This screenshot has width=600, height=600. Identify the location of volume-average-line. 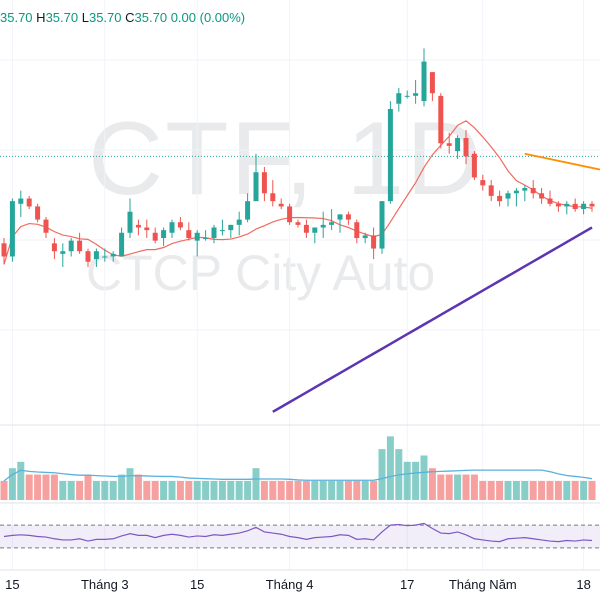
(298, 475).